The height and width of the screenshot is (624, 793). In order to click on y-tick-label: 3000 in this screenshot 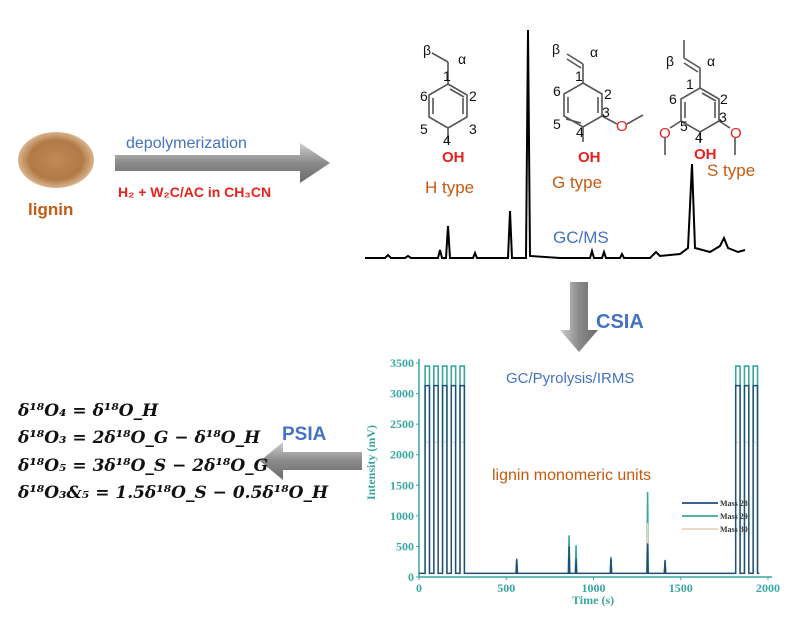, I will do `click(402, 394)`.